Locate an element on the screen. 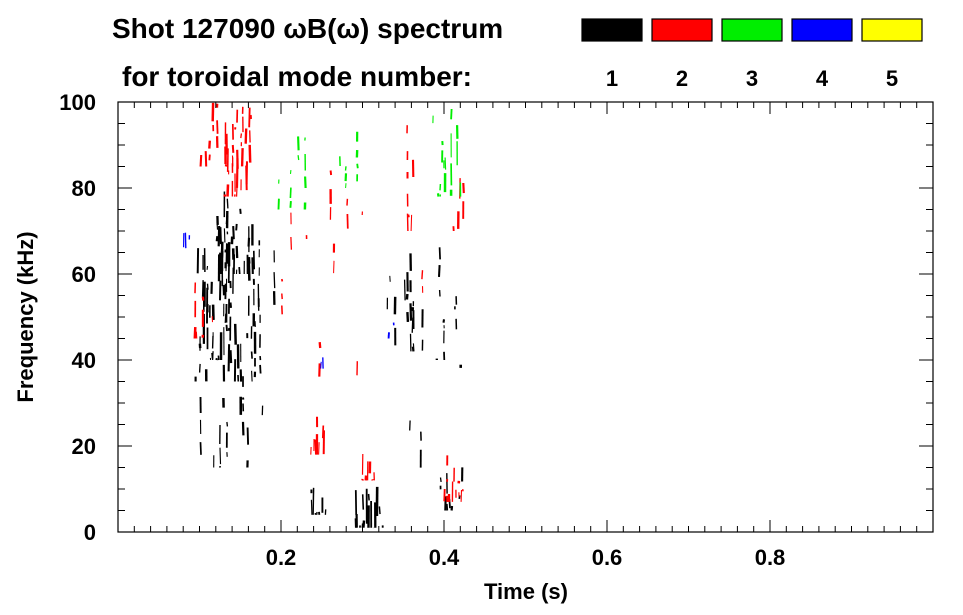  y-tick-label: 60 is located at coordinates (84, 274).